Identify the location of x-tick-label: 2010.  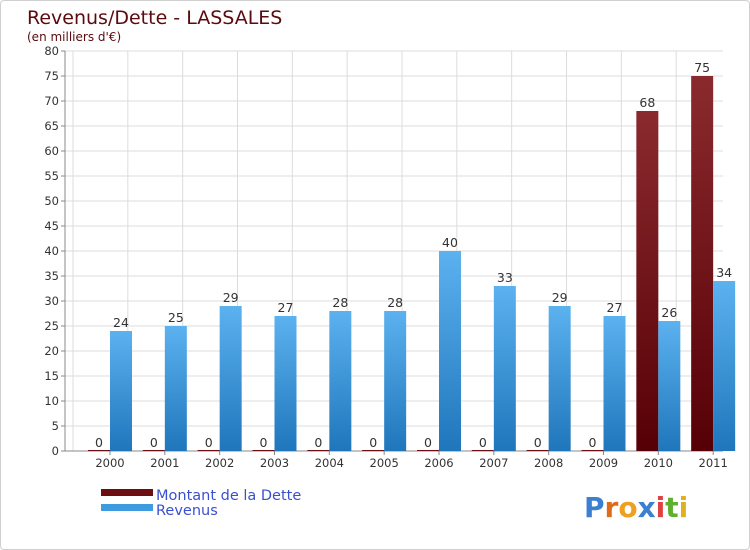
(658, 463).